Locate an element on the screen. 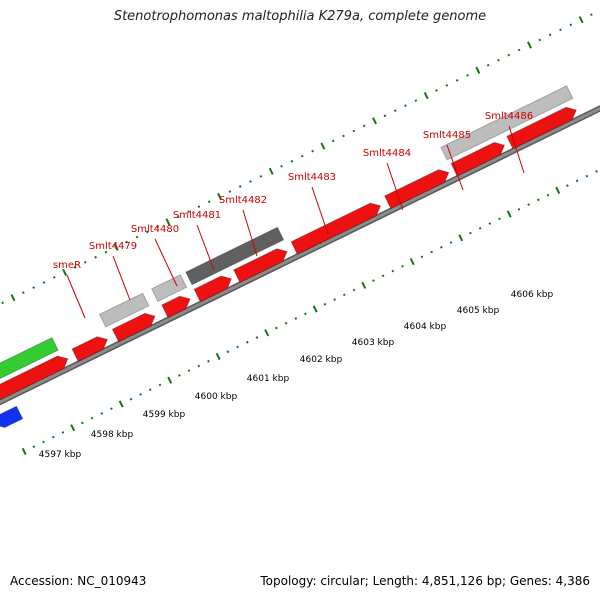 The image size is (600, 600). scale-label: 4603 kbp is located at coordinates (373, 343).